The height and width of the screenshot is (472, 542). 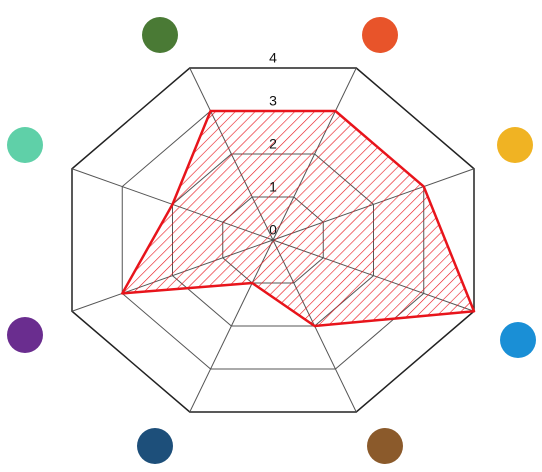 I want to click on tick-label: 0, so click(x=273, y=230).